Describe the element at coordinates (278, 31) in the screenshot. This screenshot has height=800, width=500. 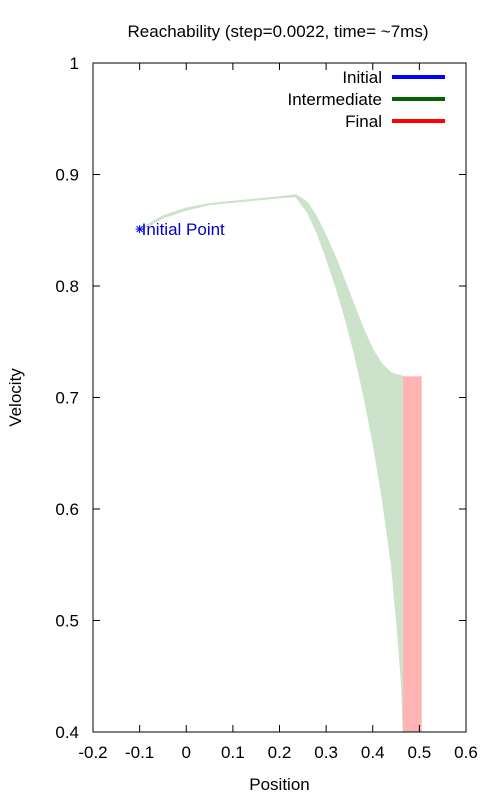
I see `chart-title: Reachability (step=0.0022, time= ~7ms)` at that location.